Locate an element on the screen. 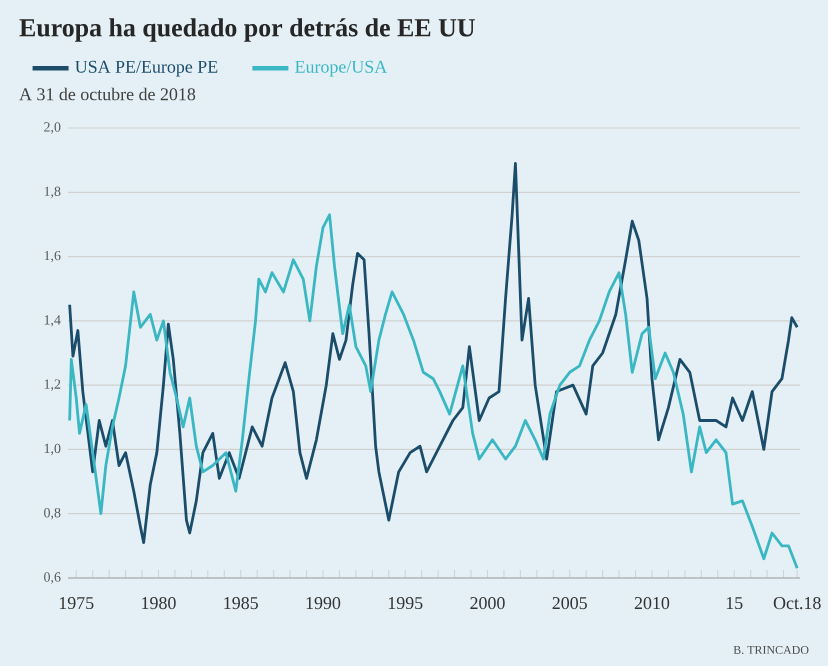 Image resolution: width=828 pixels, height=666 pixels. chart-subtitle: A 31 de octubre de 2018 is located at coordinates (107, 94).